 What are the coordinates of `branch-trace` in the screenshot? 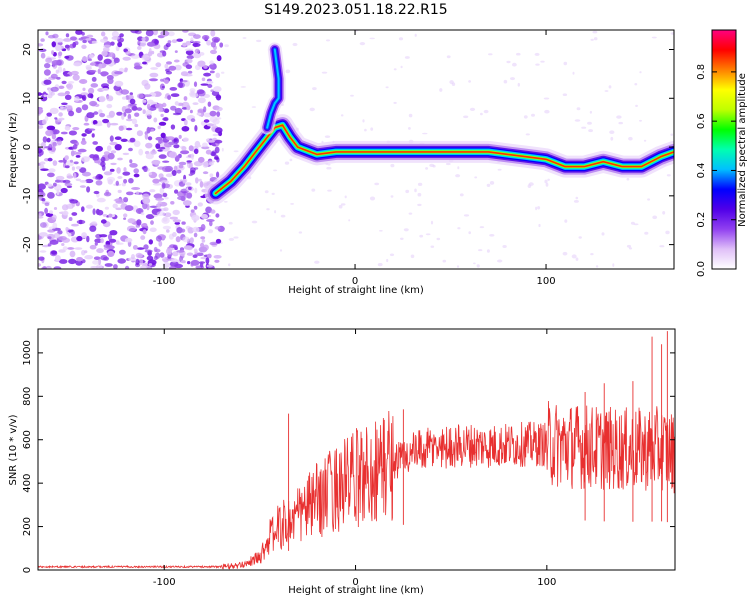 It's located at (273, 88).